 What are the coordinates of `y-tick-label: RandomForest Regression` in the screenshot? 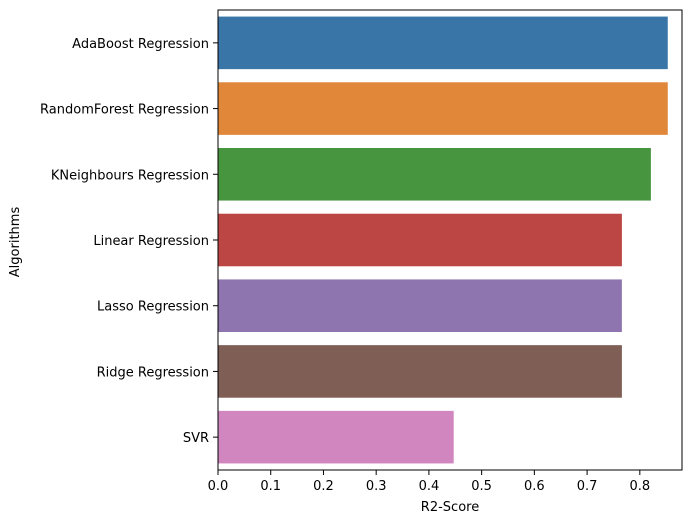 It's located at (124, 110).